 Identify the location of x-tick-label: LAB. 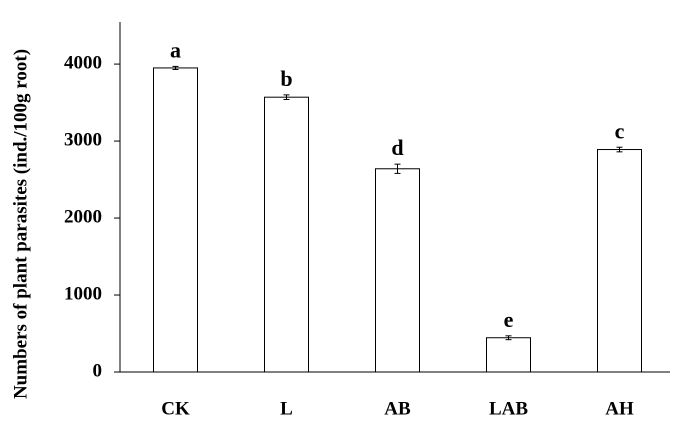
(508, 408).